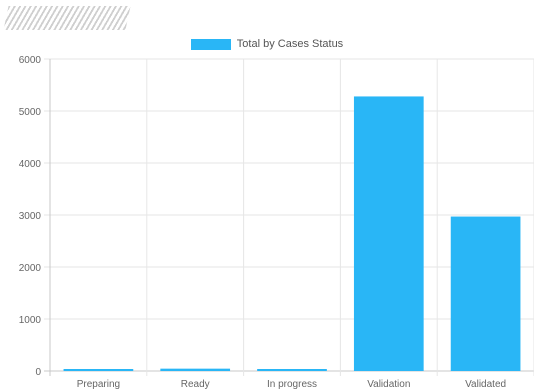 This screenshot has height=392, width=534. What do you see at coordinates (38, 372) in the screenshot?
I see `y-tick-label: 0` at bounding box center [38, 372].